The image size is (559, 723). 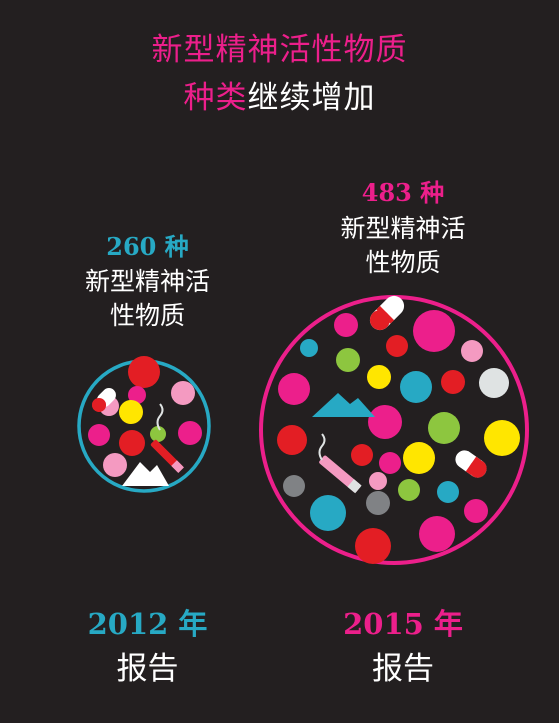 What do you see at coordinates (403, 262) in the screenshot?
I see `desc-2015-line-2: 性物质` at bounding box center [403, 262].